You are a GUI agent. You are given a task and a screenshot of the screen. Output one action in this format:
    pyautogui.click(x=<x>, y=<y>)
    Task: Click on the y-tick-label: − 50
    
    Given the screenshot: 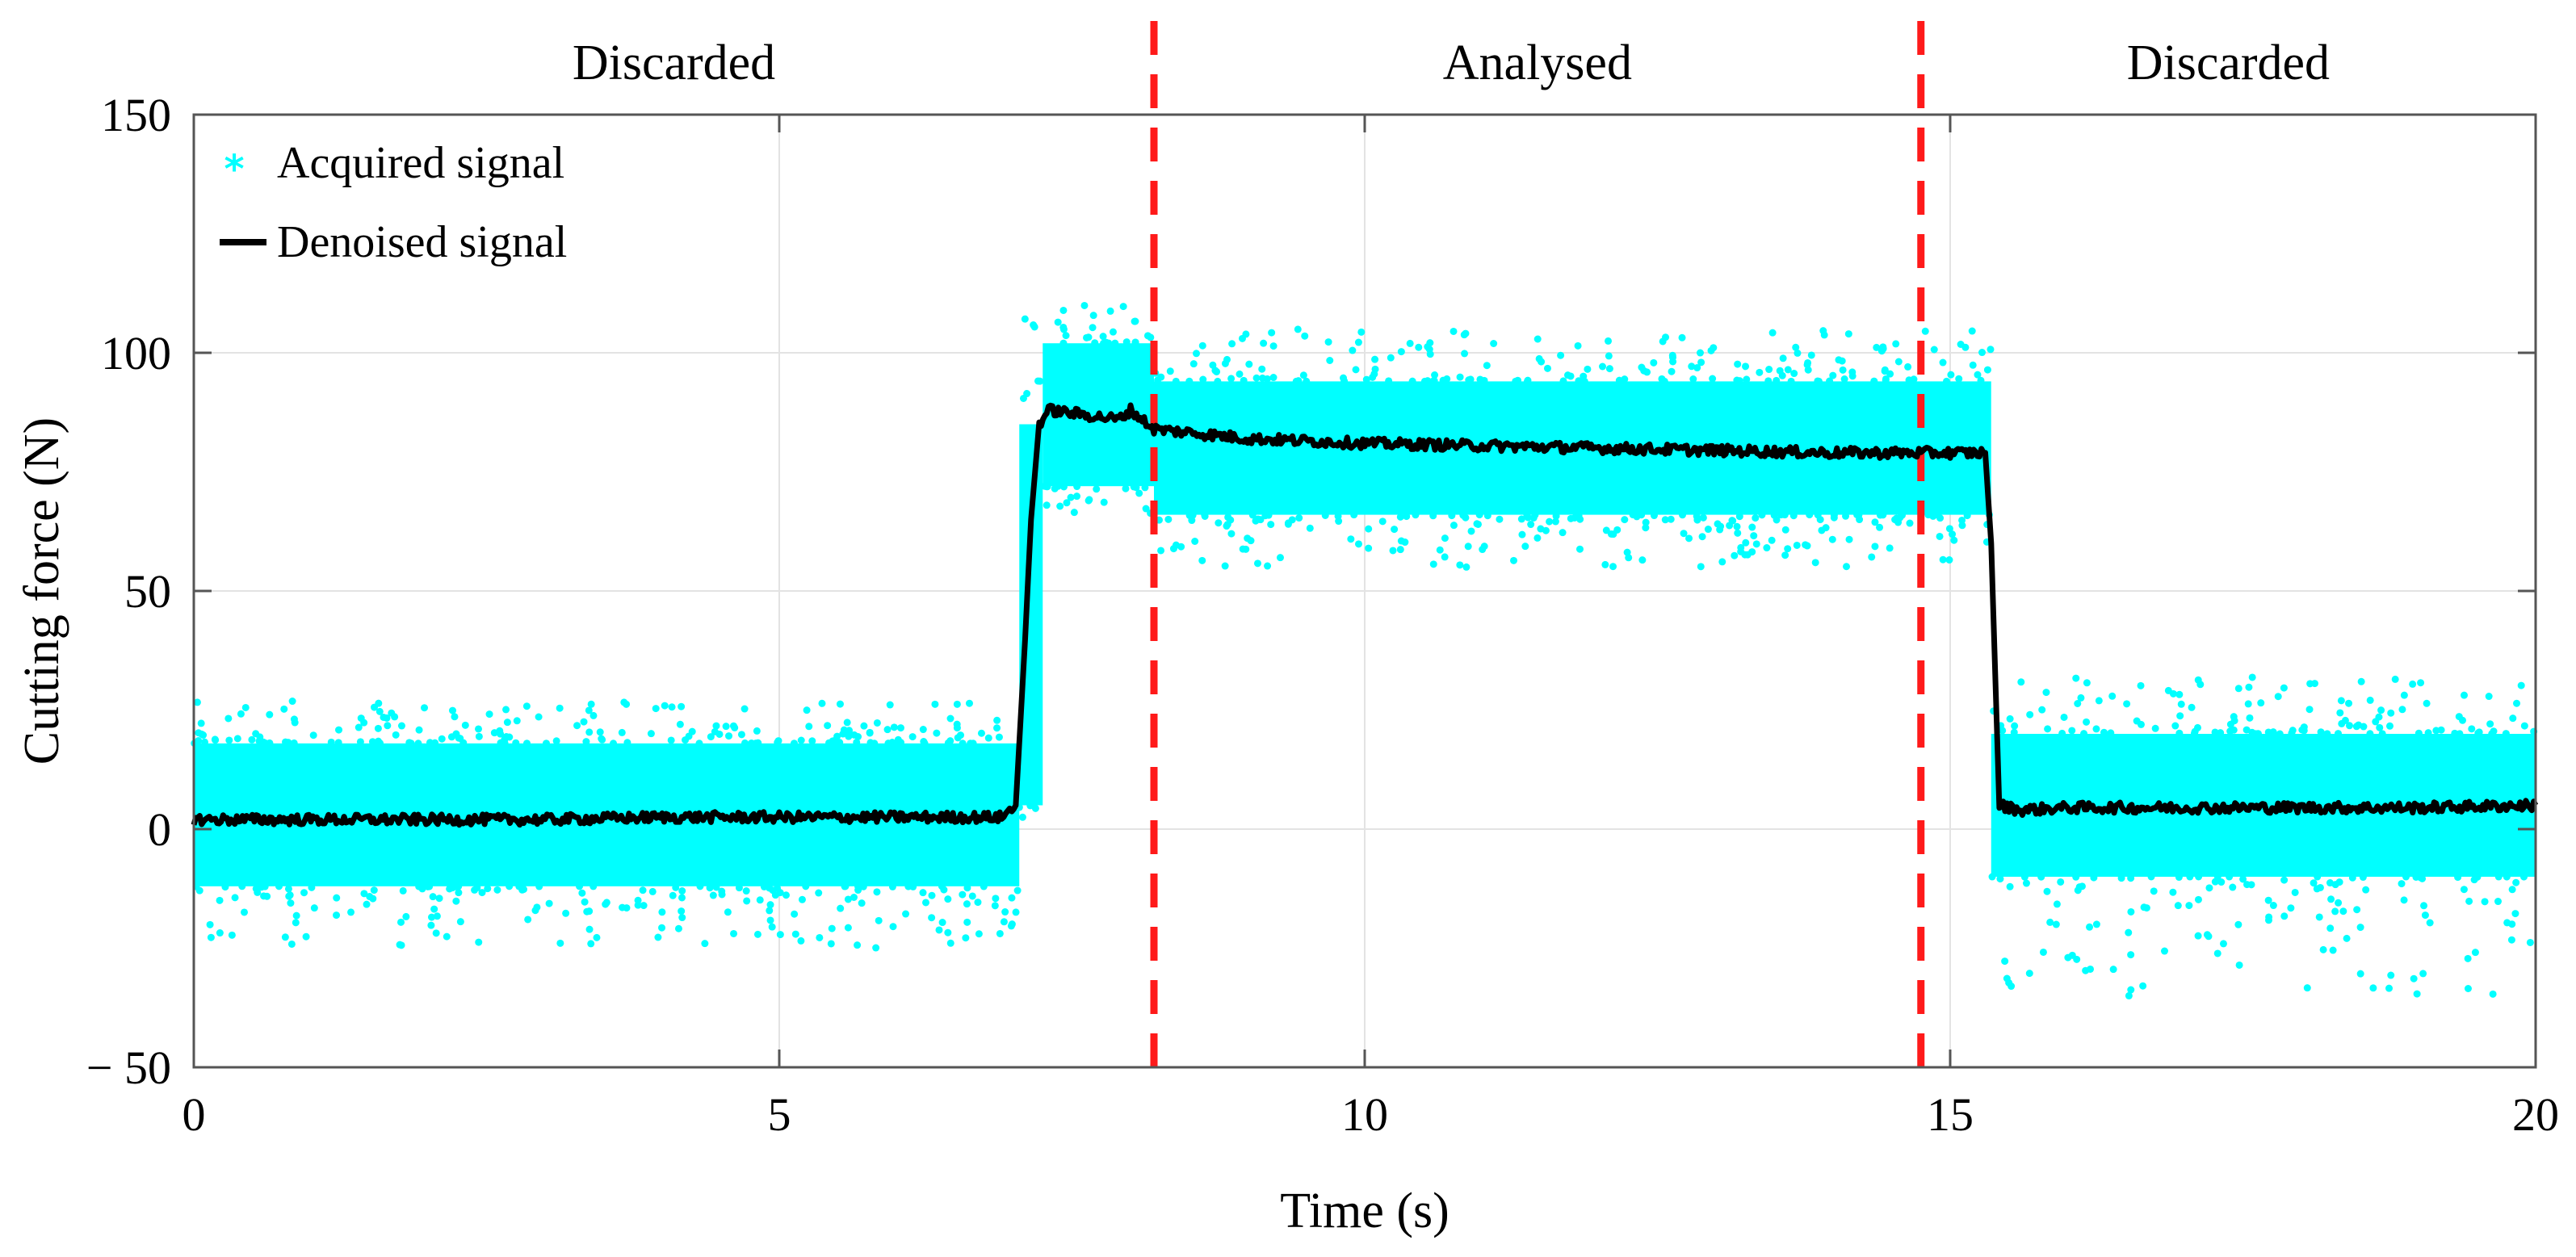 What is the action you would take?
    pyautogui.click(x=128, y=1068)
    